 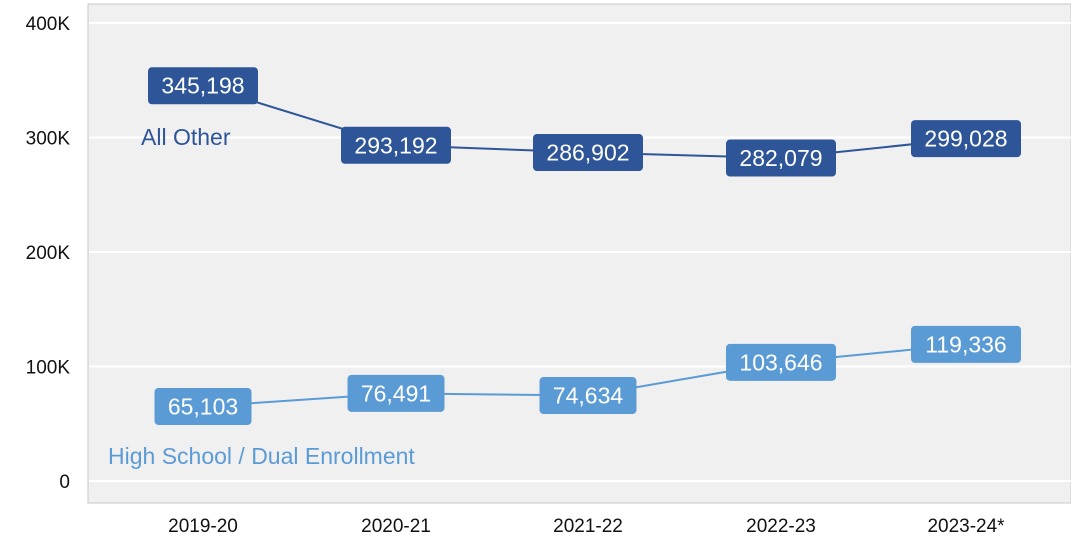 I want to click on data-label: 345,198, so click(x=202, y=86).